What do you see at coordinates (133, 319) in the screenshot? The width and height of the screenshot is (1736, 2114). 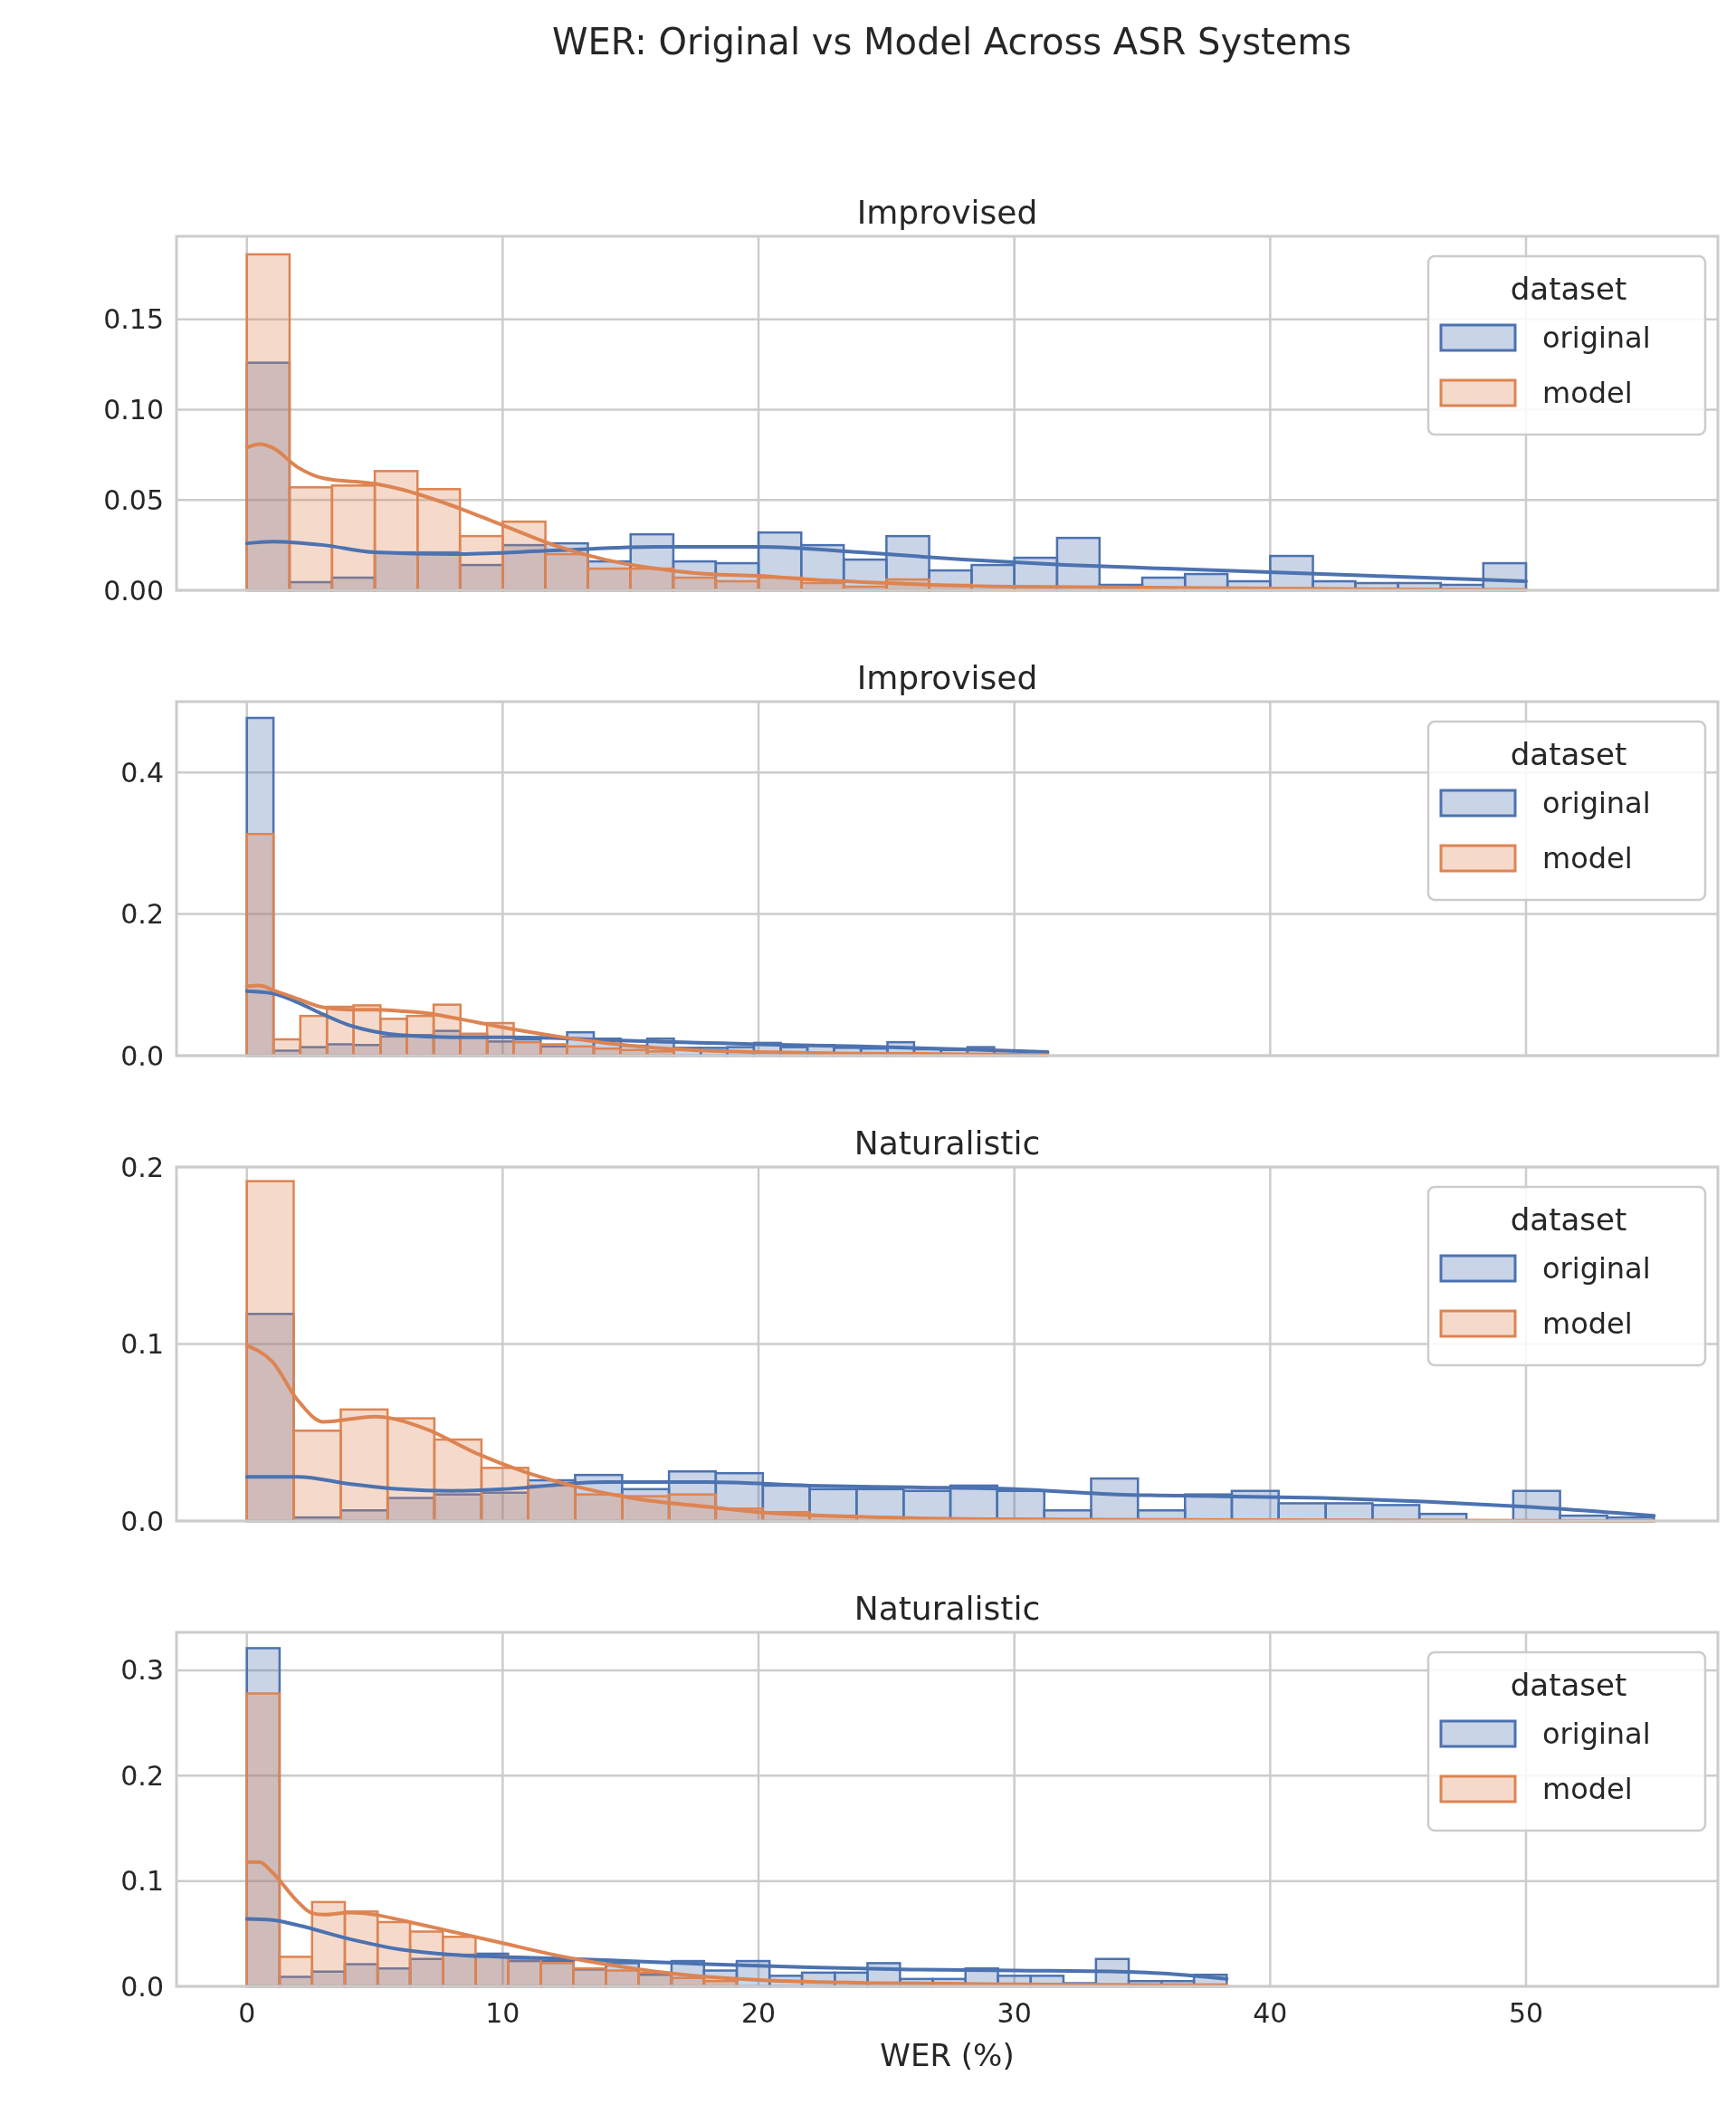 I see `y-tick-label: 0.15` at bounding box center [133, 319].